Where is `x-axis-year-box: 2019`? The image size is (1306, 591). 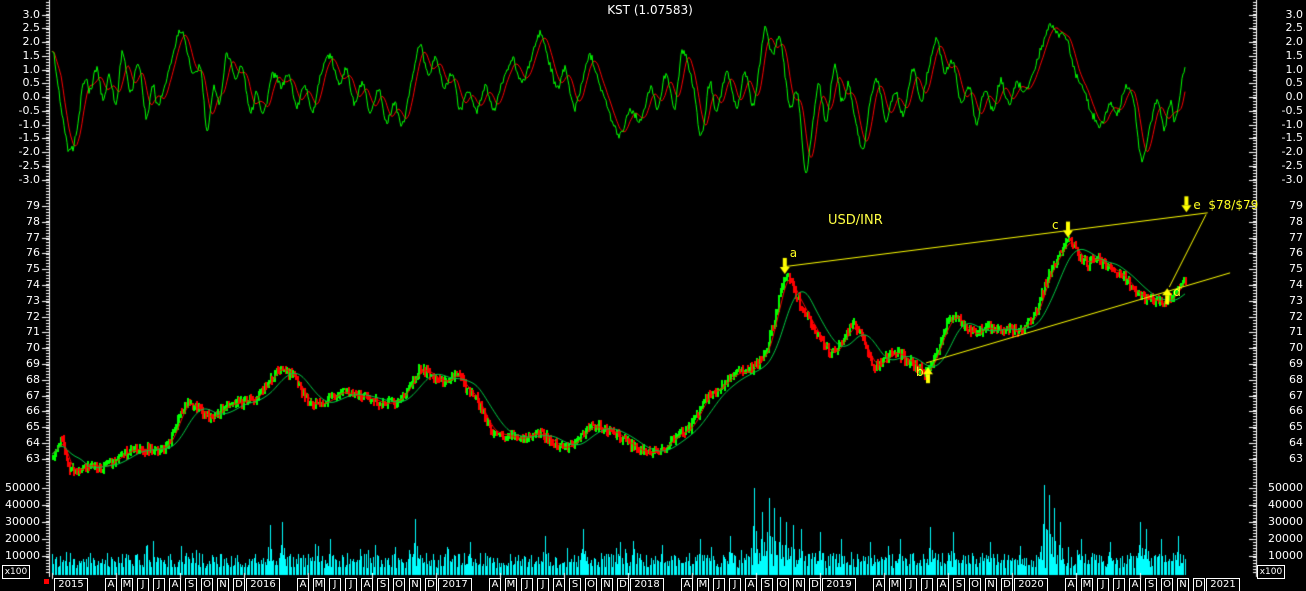
x-axis-year-box: 2019 is located at coordinates (839, 584).